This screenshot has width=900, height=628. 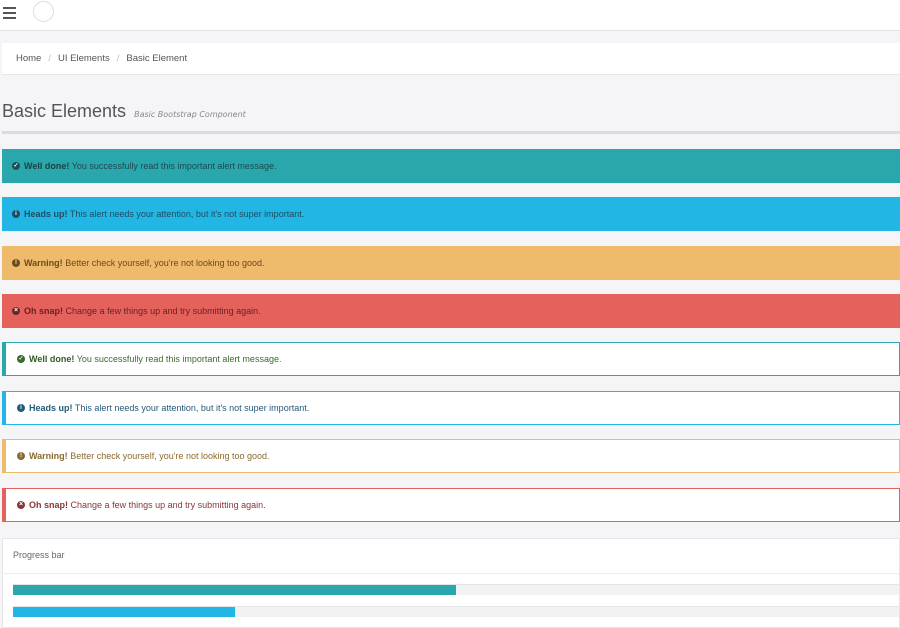 What do you see at coordinates (83, 58) in the screenshot?
I see `breadcrumb-ui-elements: UI Elements` at bounding box center [83, 58].